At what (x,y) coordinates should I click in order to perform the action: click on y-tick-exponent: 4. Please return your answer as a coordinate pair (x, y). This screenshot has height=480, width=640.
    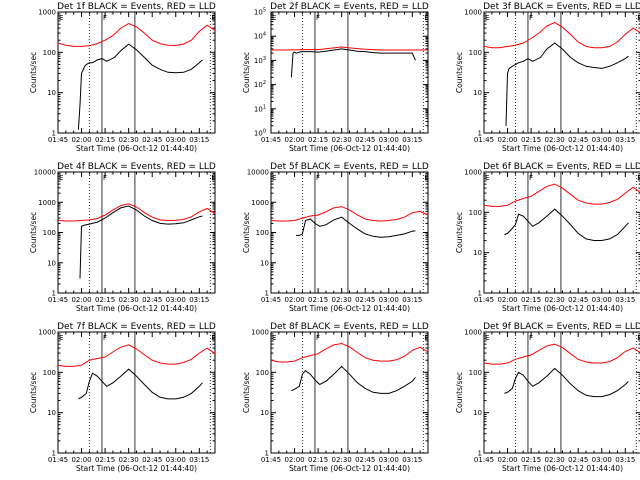
    Looking at the image, I should click on (264, 35).